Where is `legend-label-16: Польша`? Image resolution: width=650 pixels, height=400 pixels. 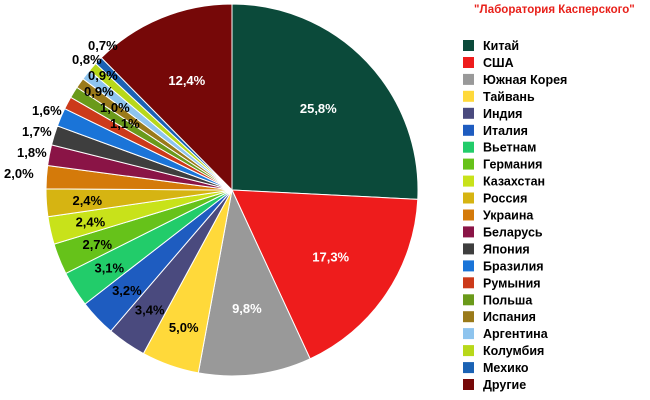
legend-label-16: Польша is located at coordinates (508, 300).